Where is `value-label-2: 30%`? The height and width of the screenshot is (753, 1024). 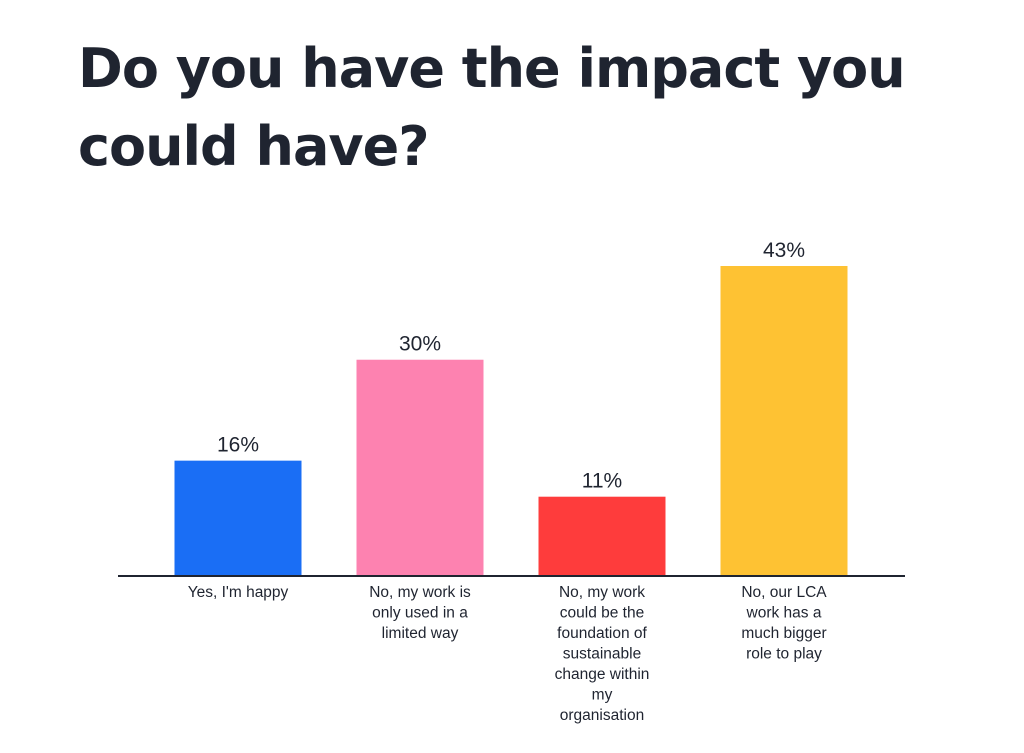
value-label-2: 30% is located at coordinates (420, 344).